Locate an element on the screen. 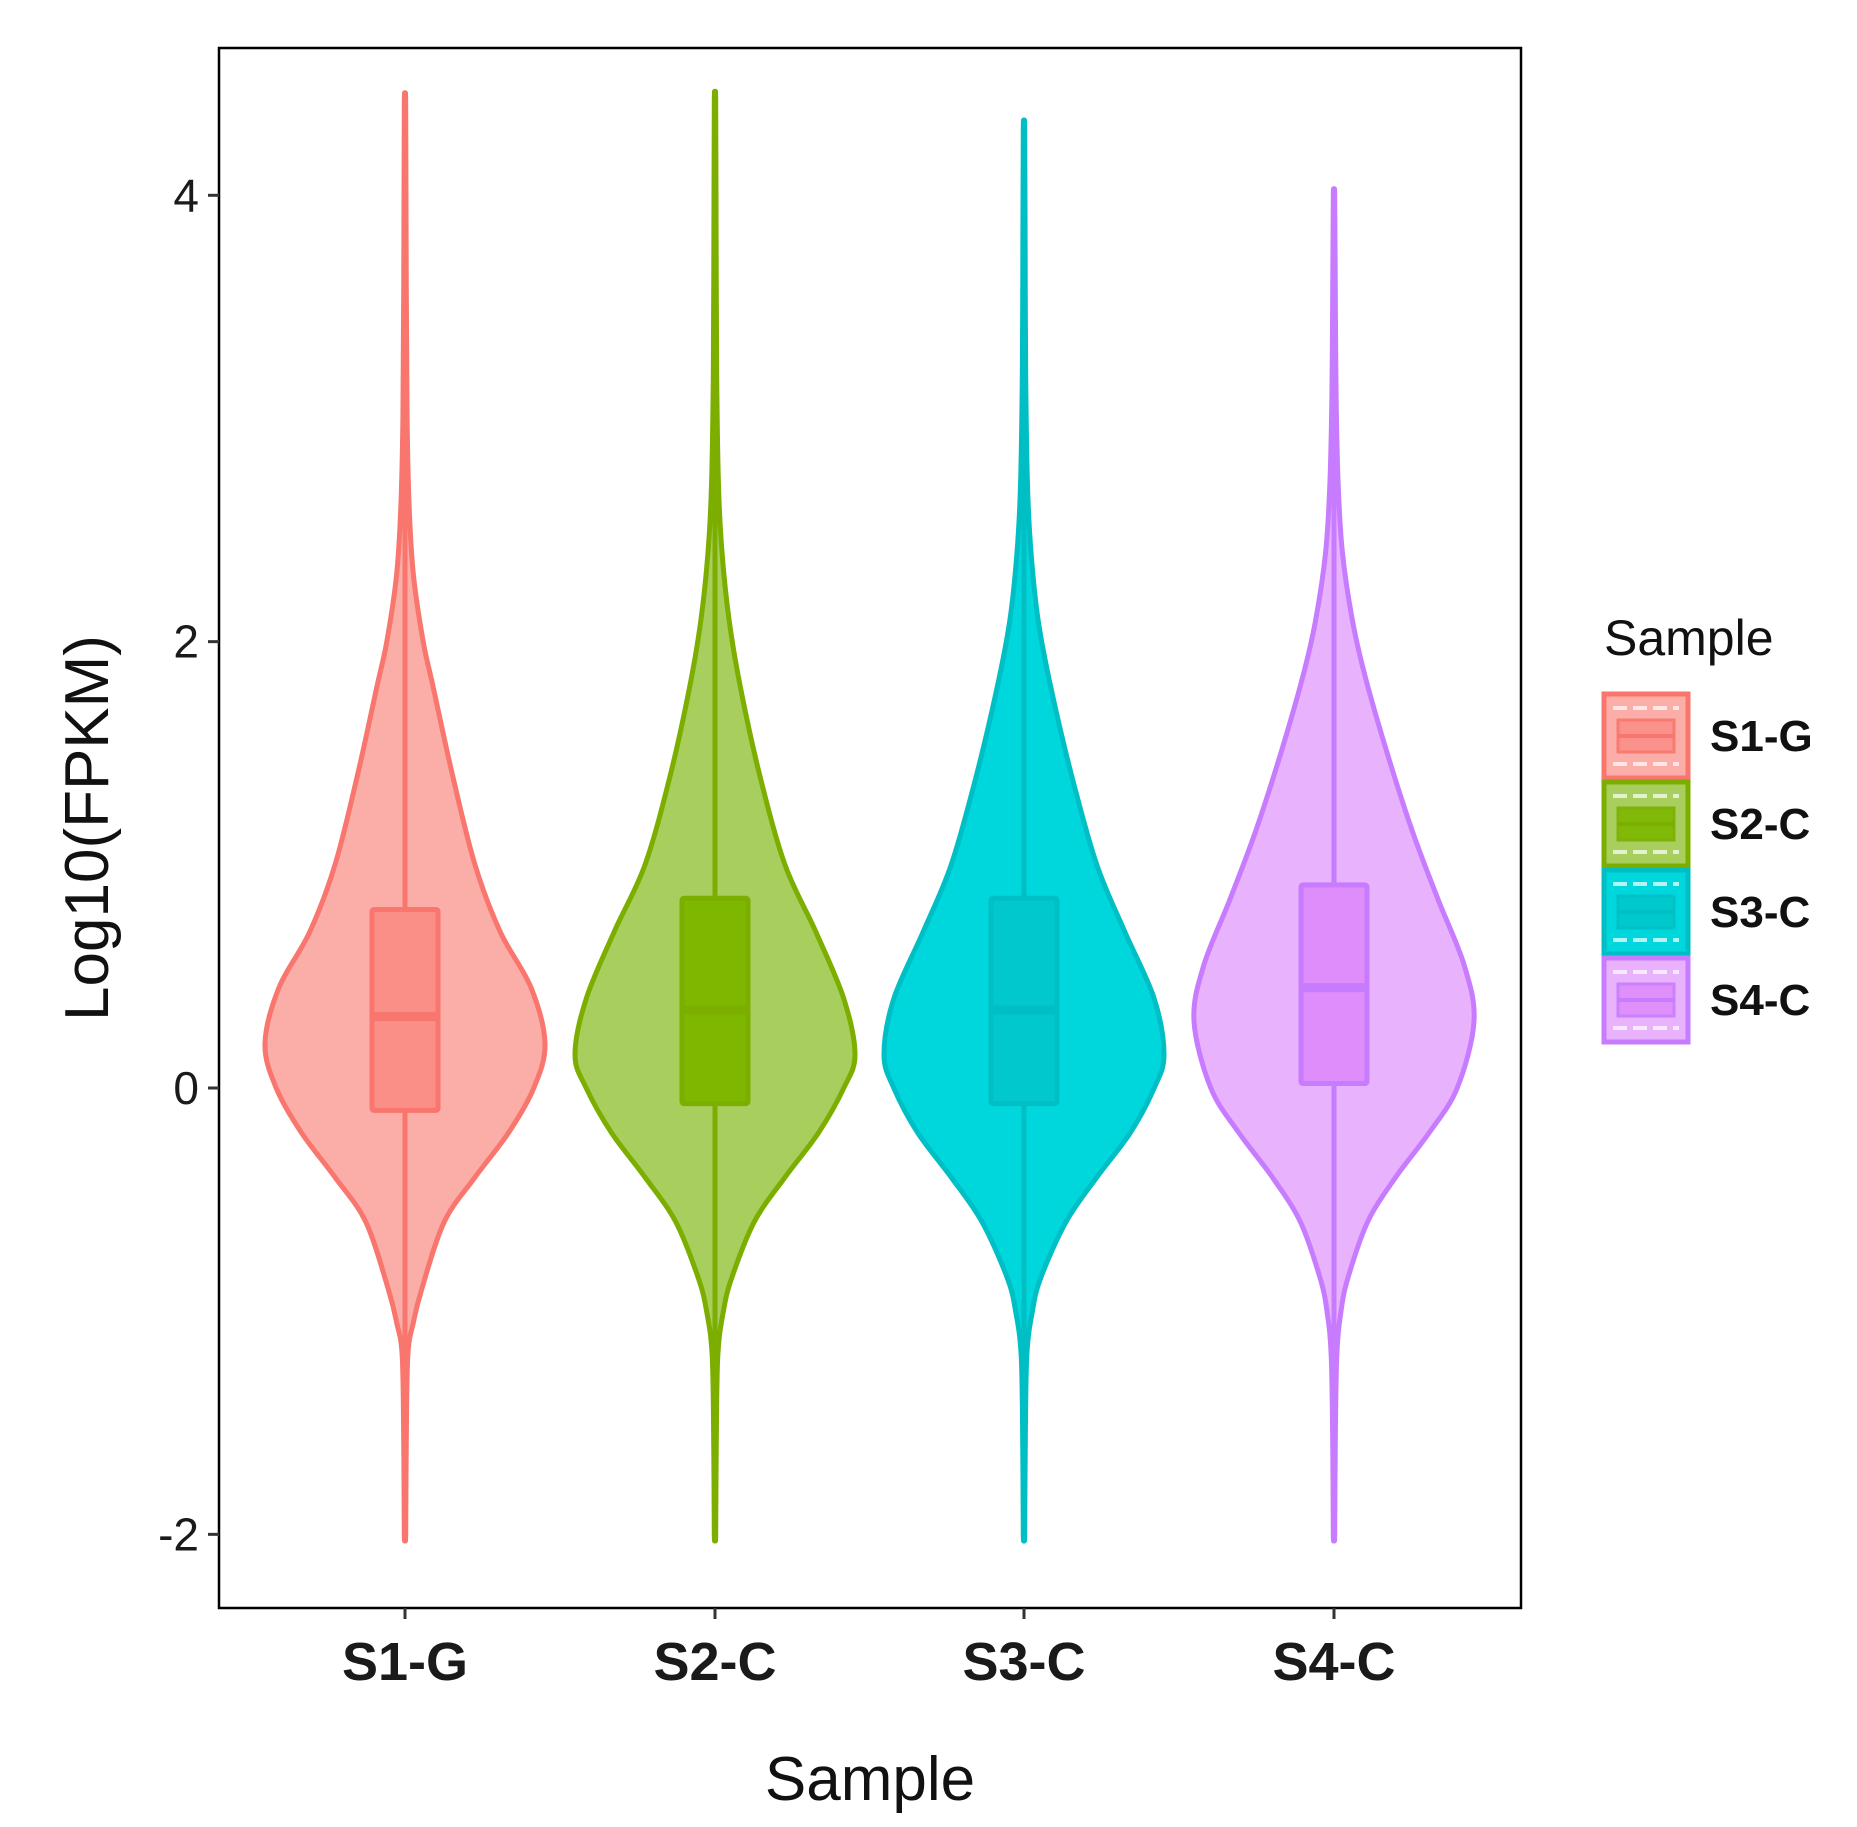 The height and width of the screenshot is (1827, 1857). violin-group-s3-c is located at coordinates (1024, 830).